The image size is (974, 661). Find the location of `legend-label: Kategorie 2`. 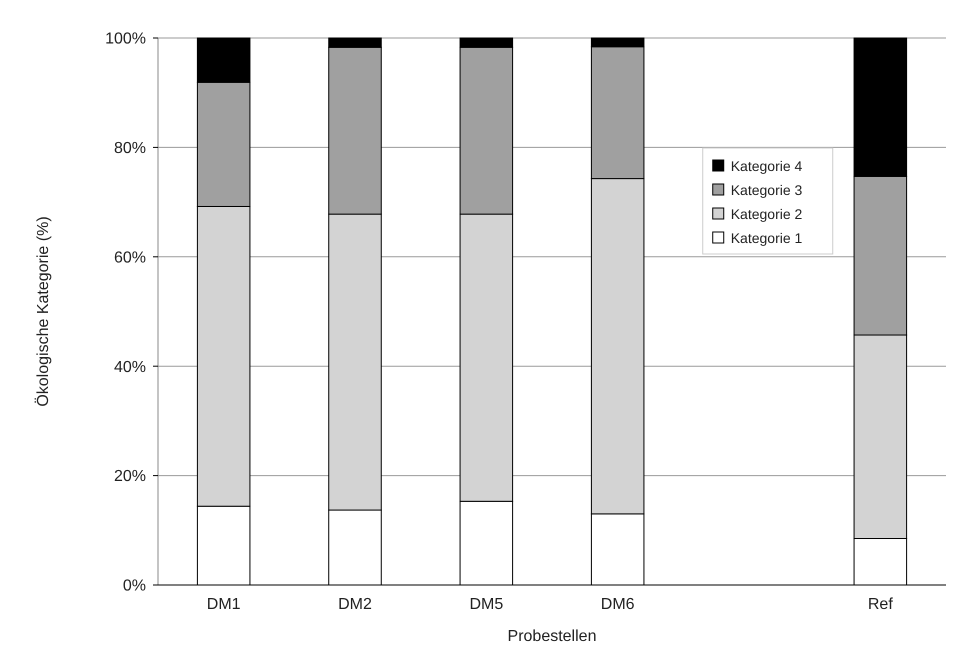

legend-label: Kategorie 2 is located at coordinates (766, 214).